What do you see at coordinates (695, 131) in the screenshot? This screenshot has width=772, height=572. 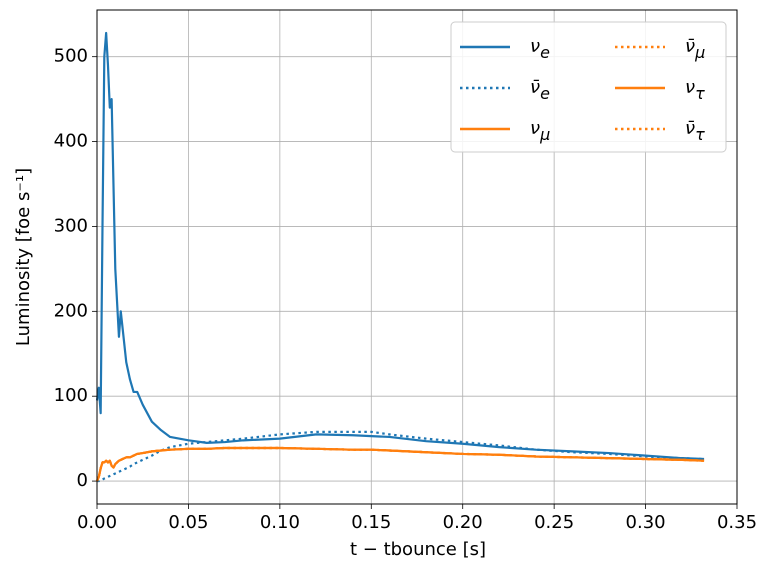 I see `legend-label: ν̄τ` at bounding box center [695, 131].